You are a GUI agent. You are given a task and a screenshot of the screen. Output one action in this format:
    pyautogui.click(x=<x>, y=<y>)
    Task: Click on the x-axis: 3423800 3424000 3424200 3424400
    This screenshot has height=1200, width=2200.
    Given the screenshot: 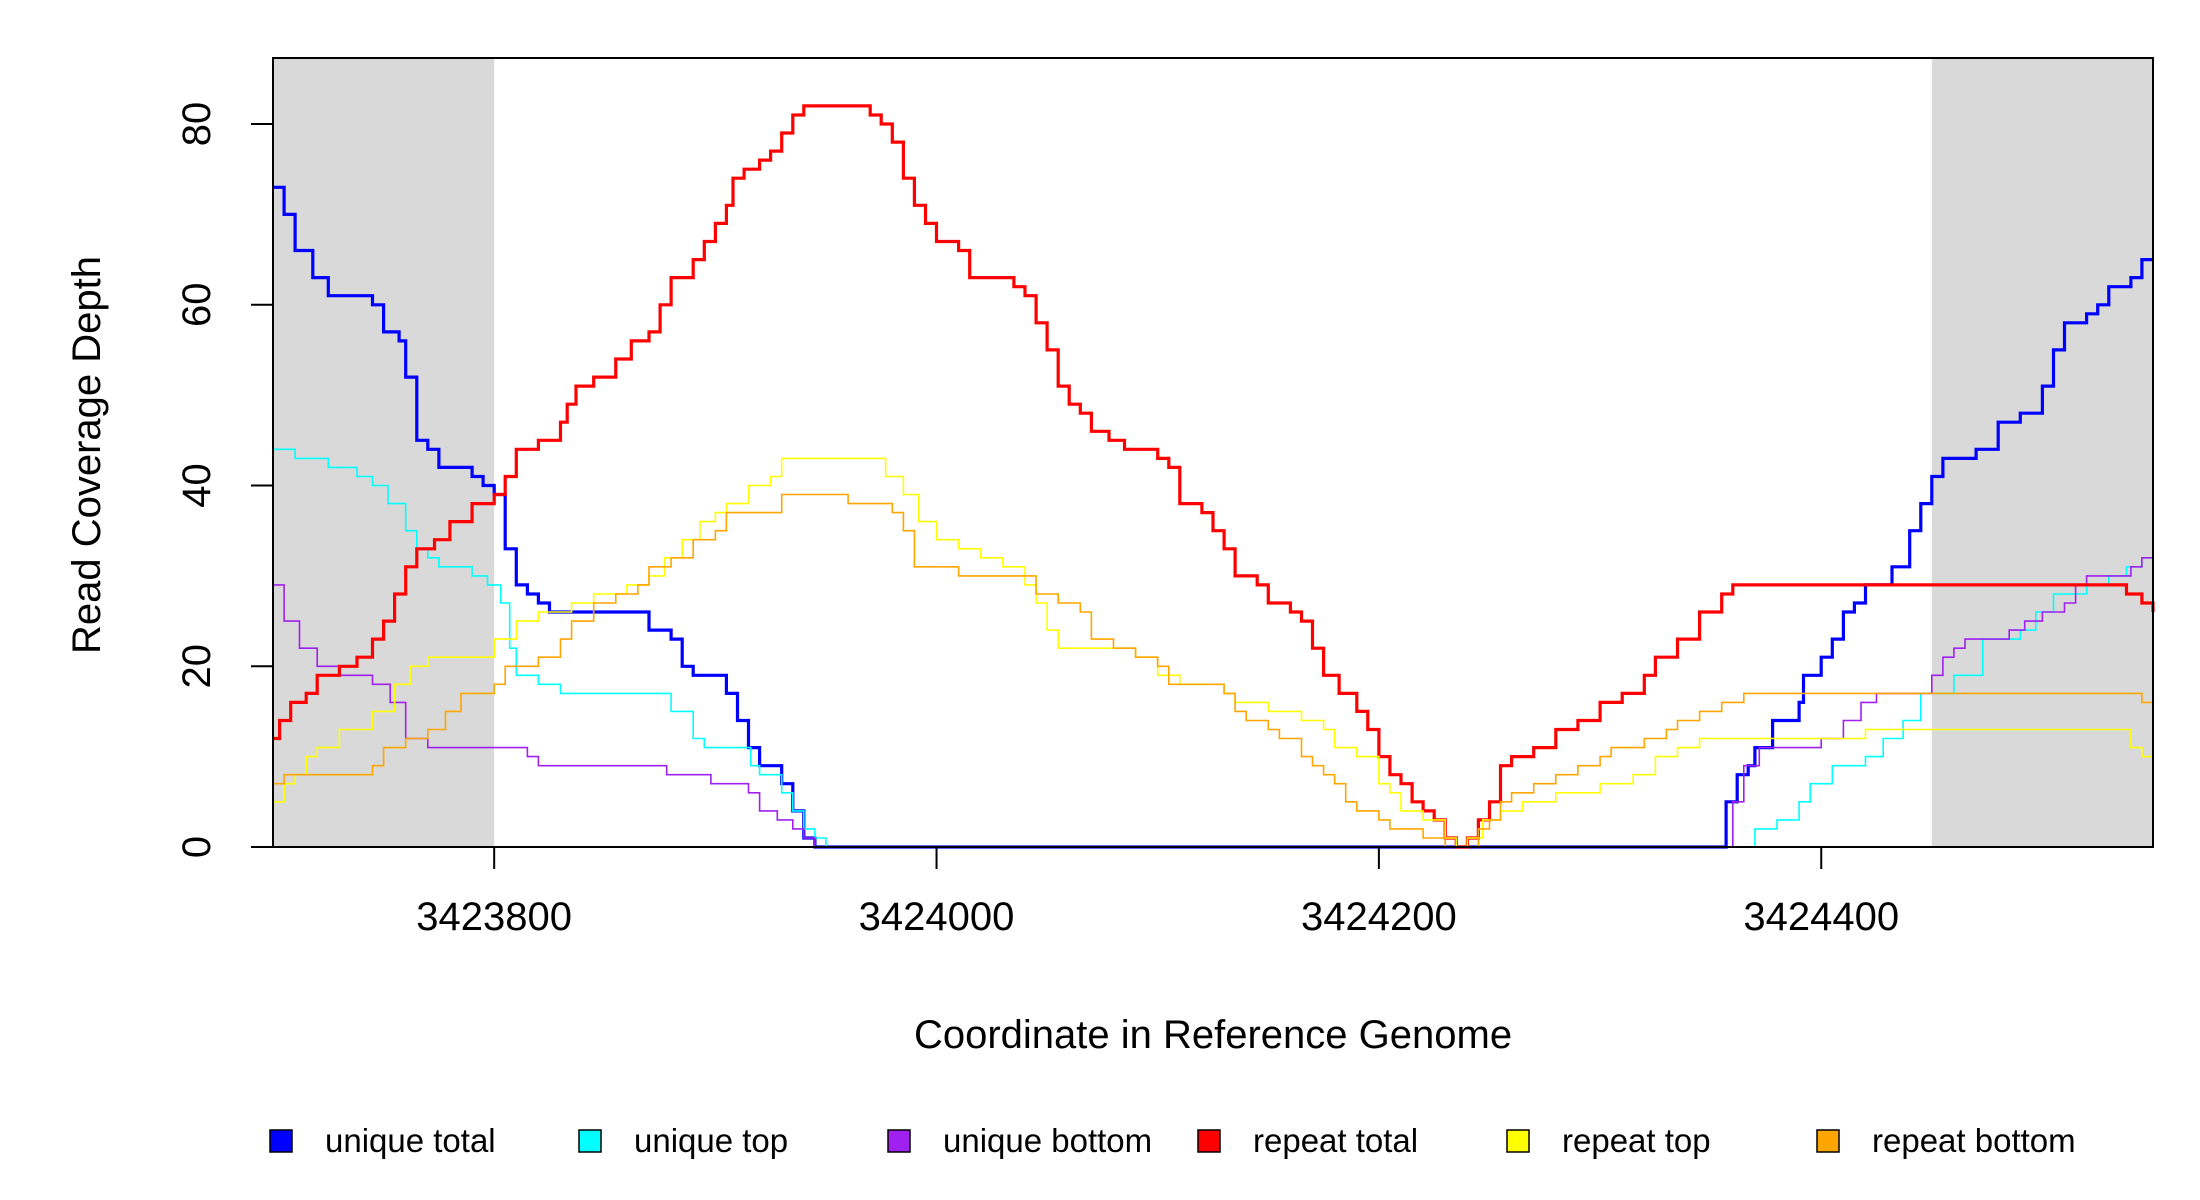 What is the action you would take?
    pyautogui.click(x=1157, y=892)
    